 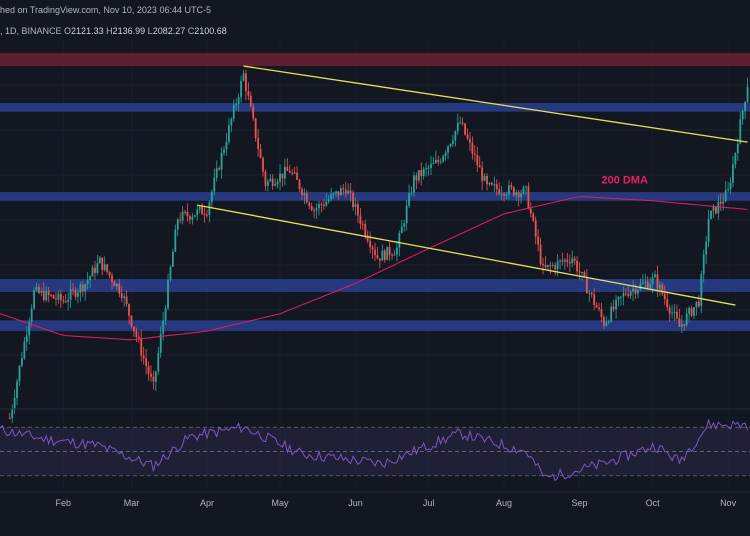 I want to click on support-zone, so click(x=375, y=326).